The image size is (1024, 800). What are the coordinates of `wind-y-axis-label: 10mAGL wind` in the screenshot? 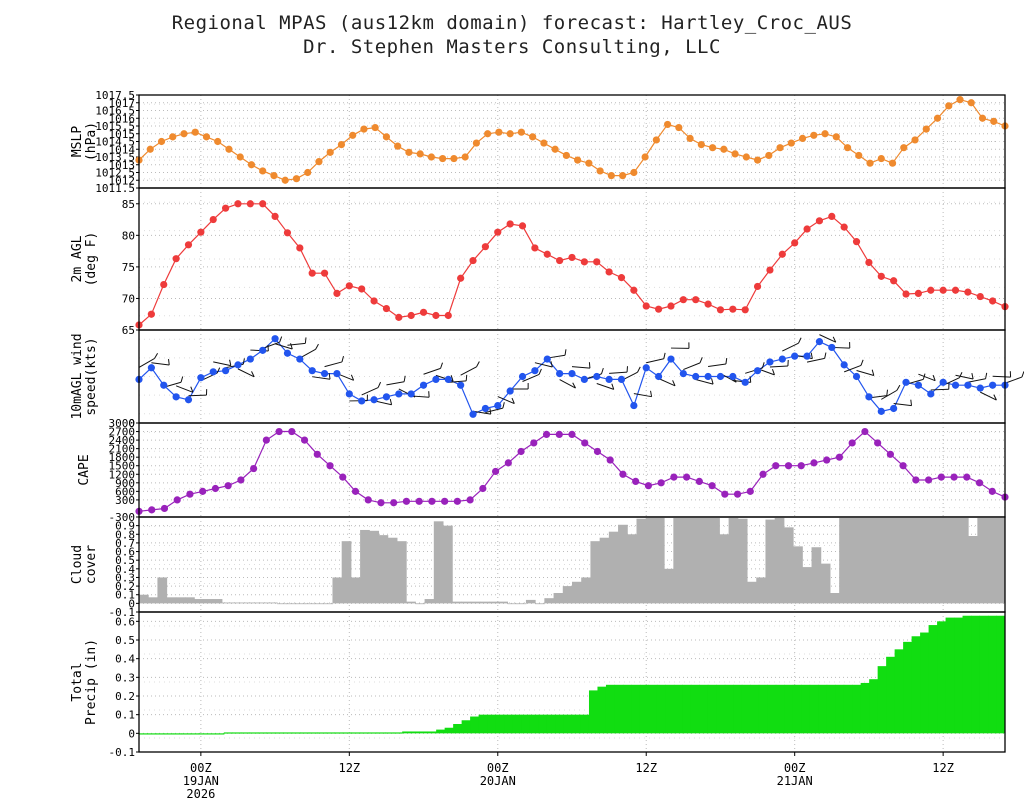 It's located at (77, 376).